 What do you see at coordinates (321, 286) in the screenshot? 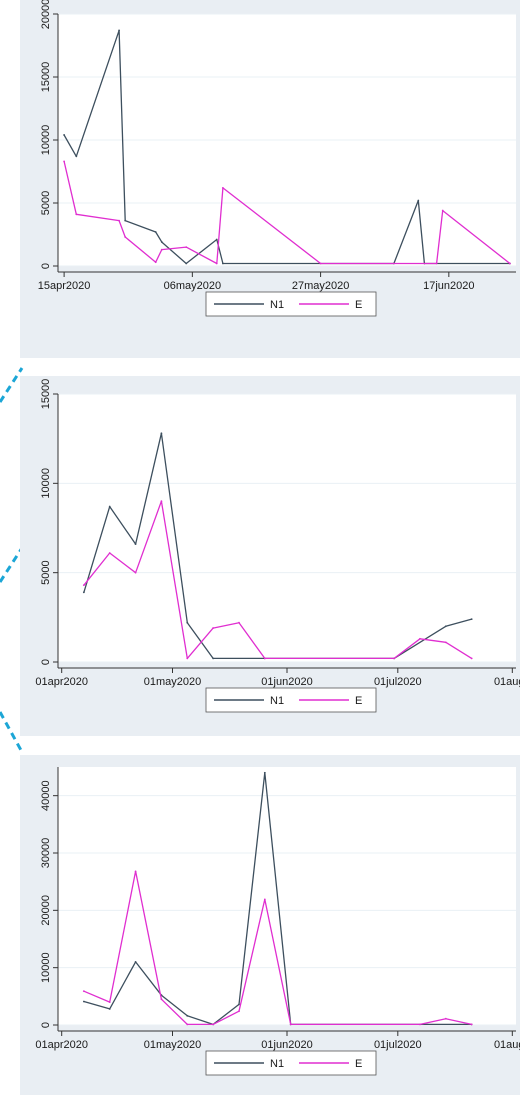
I see `x-tick-label: 27may2020` at bounding box center [321, 286].